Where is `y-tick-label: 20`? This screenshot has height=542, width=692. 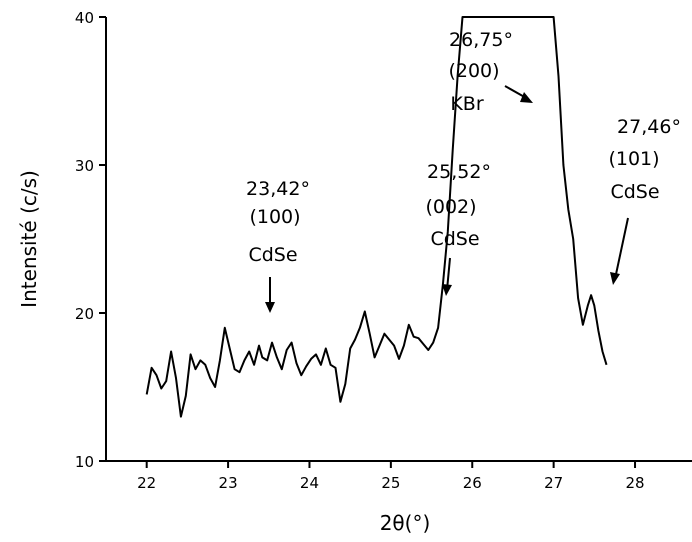
y-tick-label: 20 is located at coordinates (84, 314).